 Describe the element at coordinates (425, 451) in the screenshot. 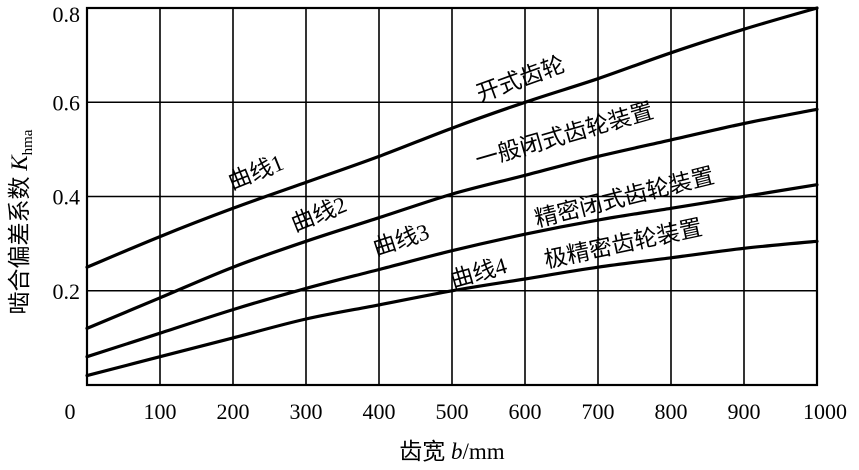

I see `x-axis-title-prefix: 齿宽` at that location.